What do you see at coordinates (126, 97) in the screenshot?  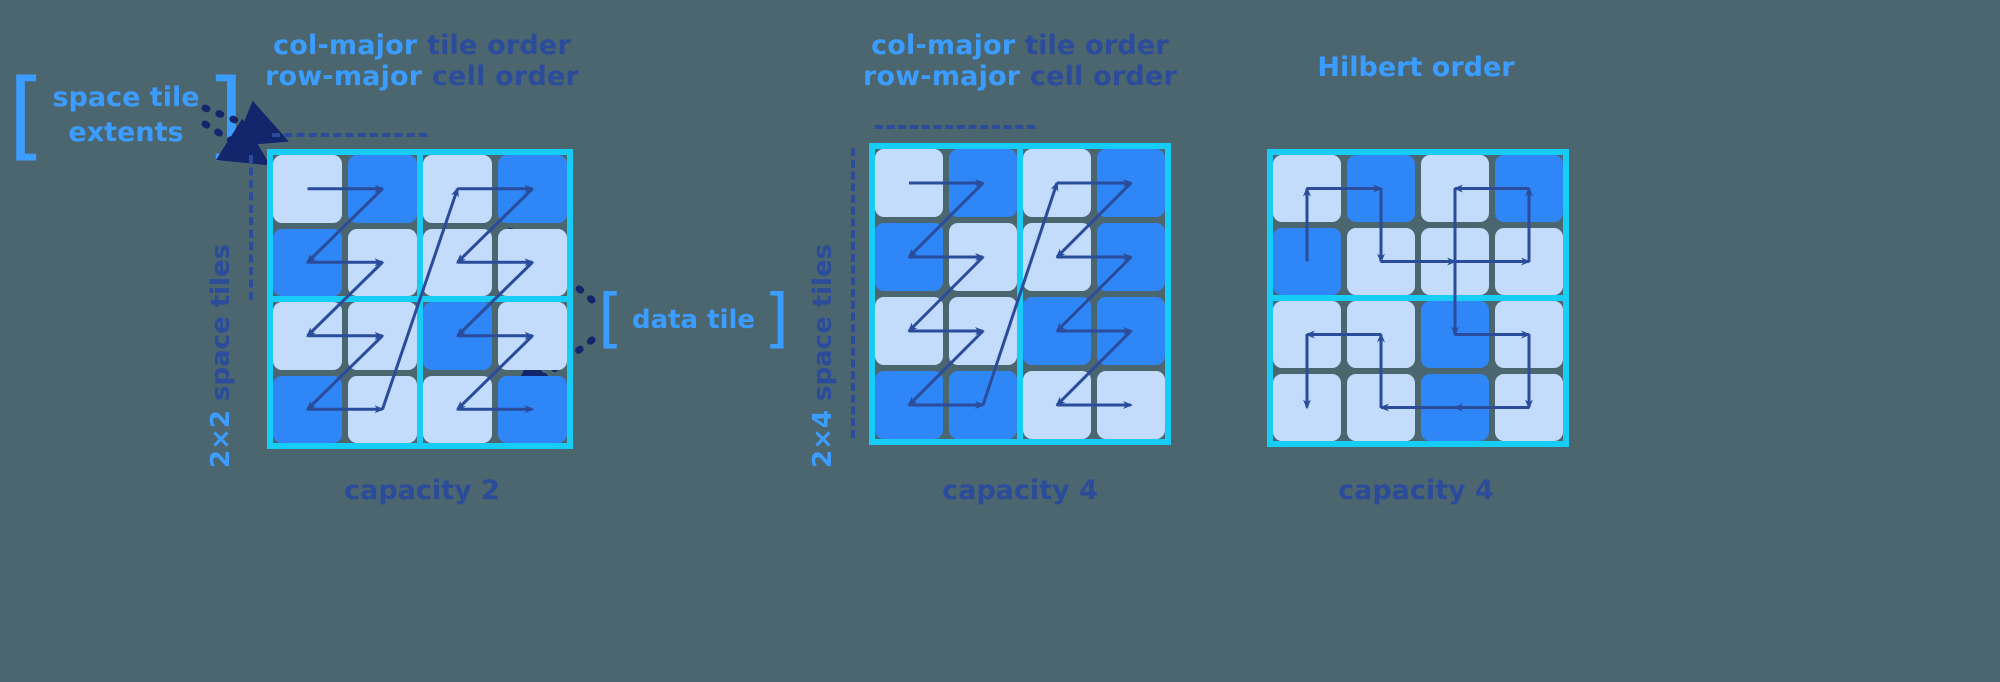 I see `space-tile-extents-line1: space tile` at bounding box center [126, 97].